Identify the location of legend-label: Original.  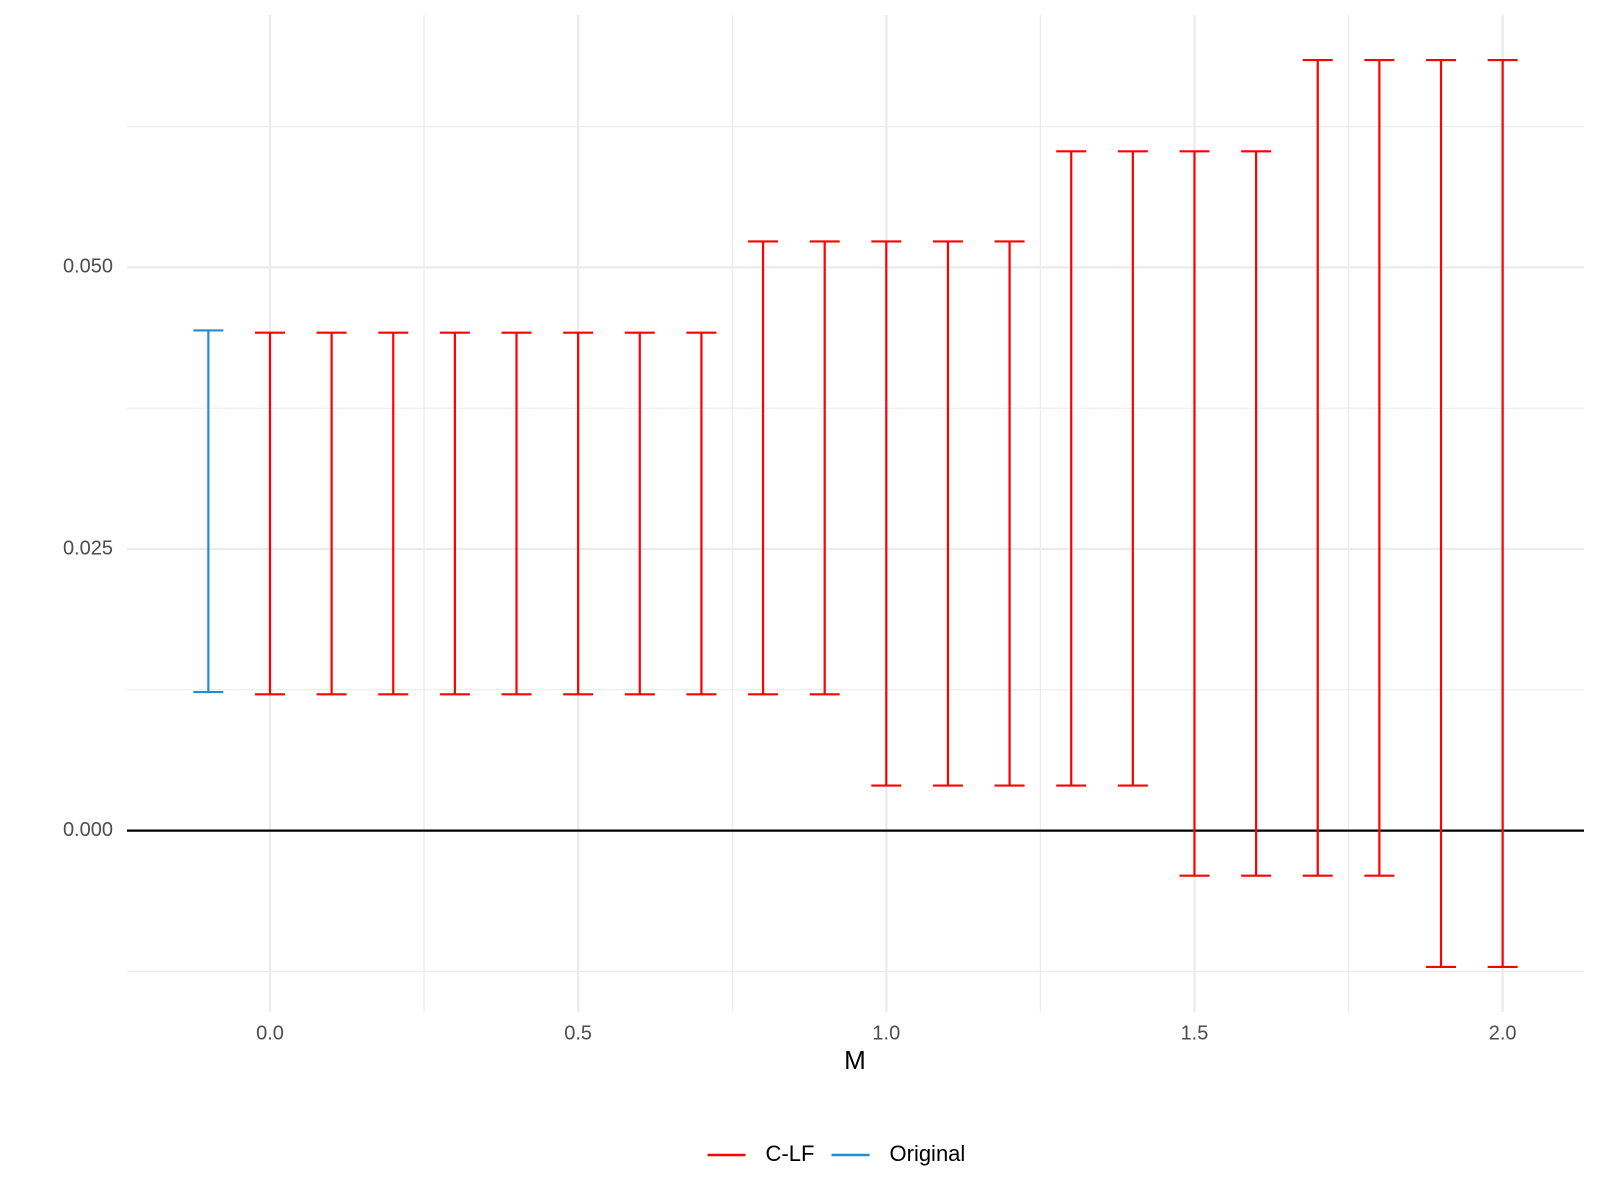
(928, 1153).